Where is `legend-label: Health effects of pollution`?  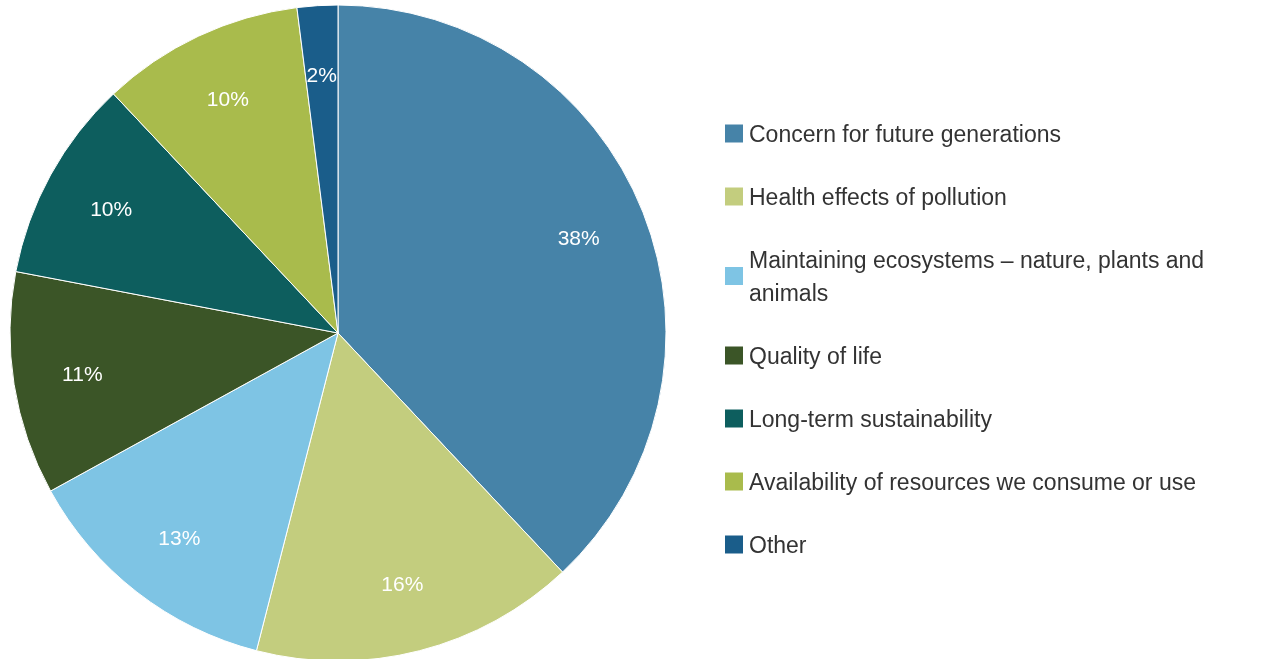 legend-label: Health effects of pollution is located at coordinates (878, 196).